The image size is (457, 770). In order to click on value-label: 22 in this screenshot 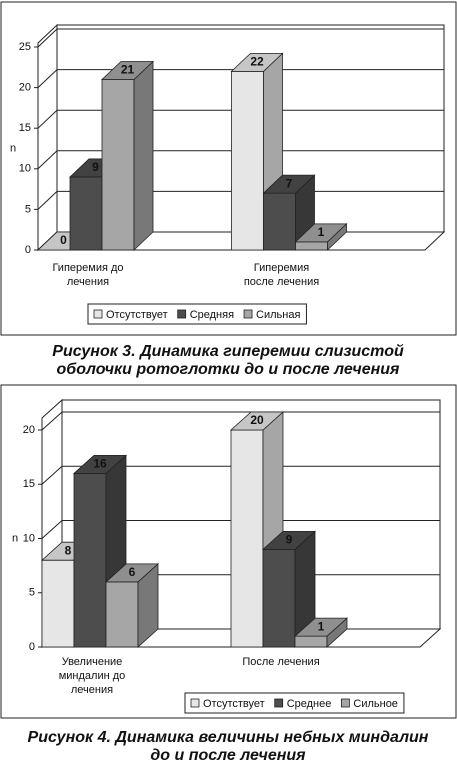, I will do `click(257, 62)`.